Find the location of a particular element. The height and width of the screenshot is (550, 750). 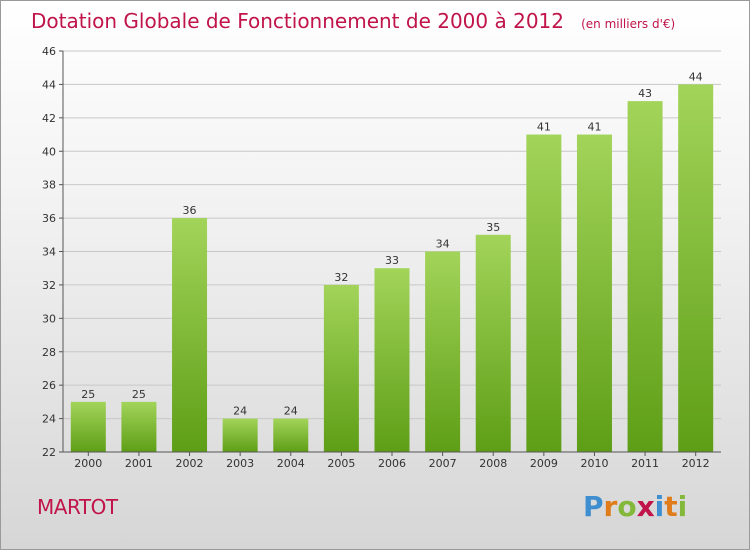

y-tick-label: 40 is located at coordinates (49, 151).